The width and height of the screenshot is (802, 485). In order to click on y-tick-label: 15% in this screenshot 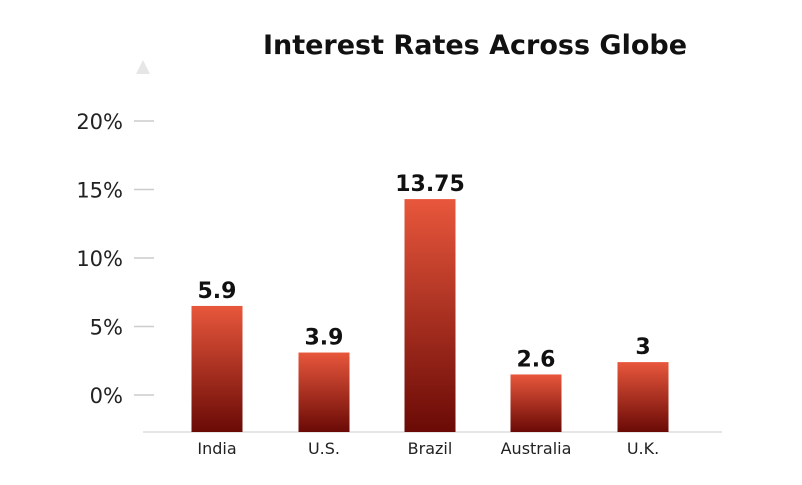, I will do `click(99, 191)`.